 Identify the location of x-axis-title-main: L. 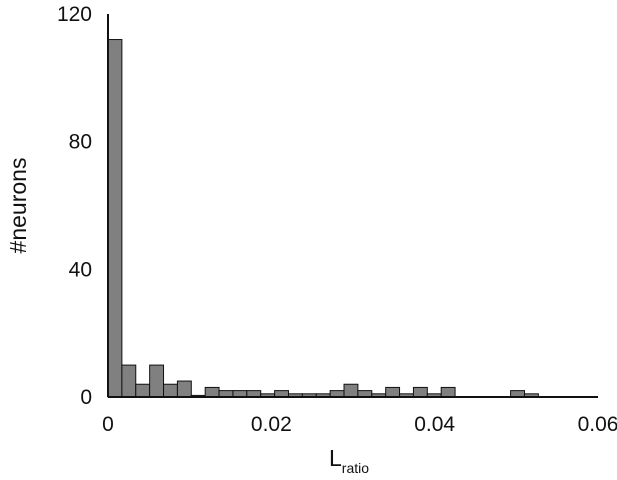
(335, 458).